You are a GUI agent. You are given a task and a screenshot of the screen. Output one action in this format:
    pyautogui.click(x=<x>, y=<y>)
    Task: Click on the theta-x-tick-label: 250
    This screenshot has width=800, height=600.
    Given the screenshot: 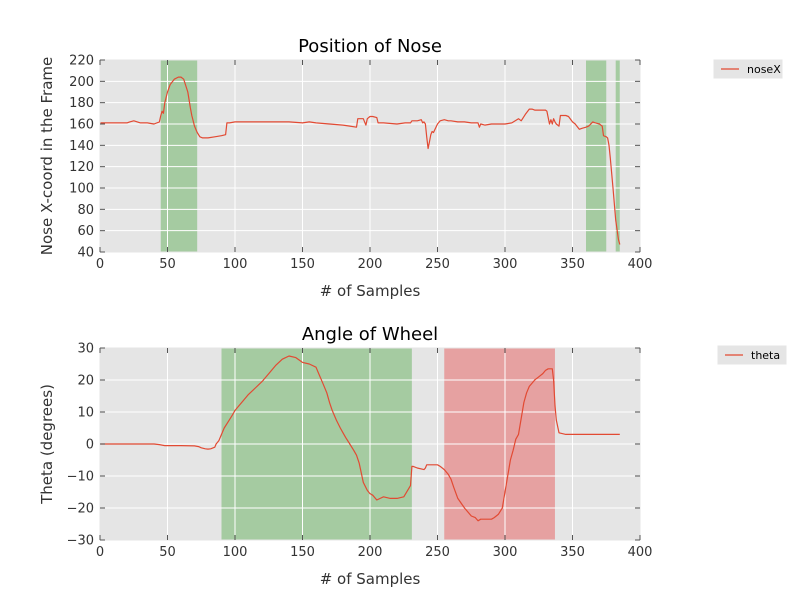 What is the action you would take?
    pyautogui.click(x=437, y=552)
    